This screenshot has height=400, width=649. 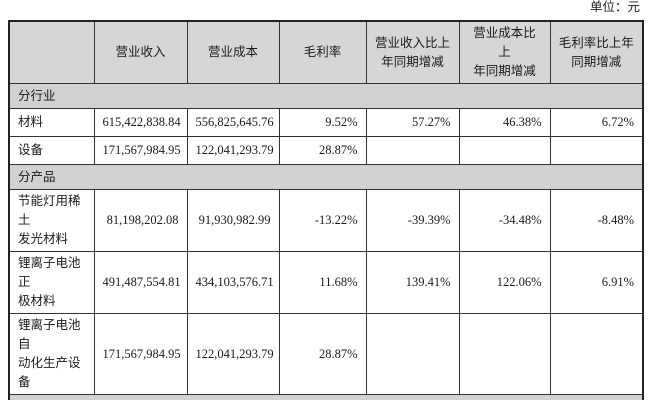 I want to click on section-label: 分产品, so click(x=326, y=177).